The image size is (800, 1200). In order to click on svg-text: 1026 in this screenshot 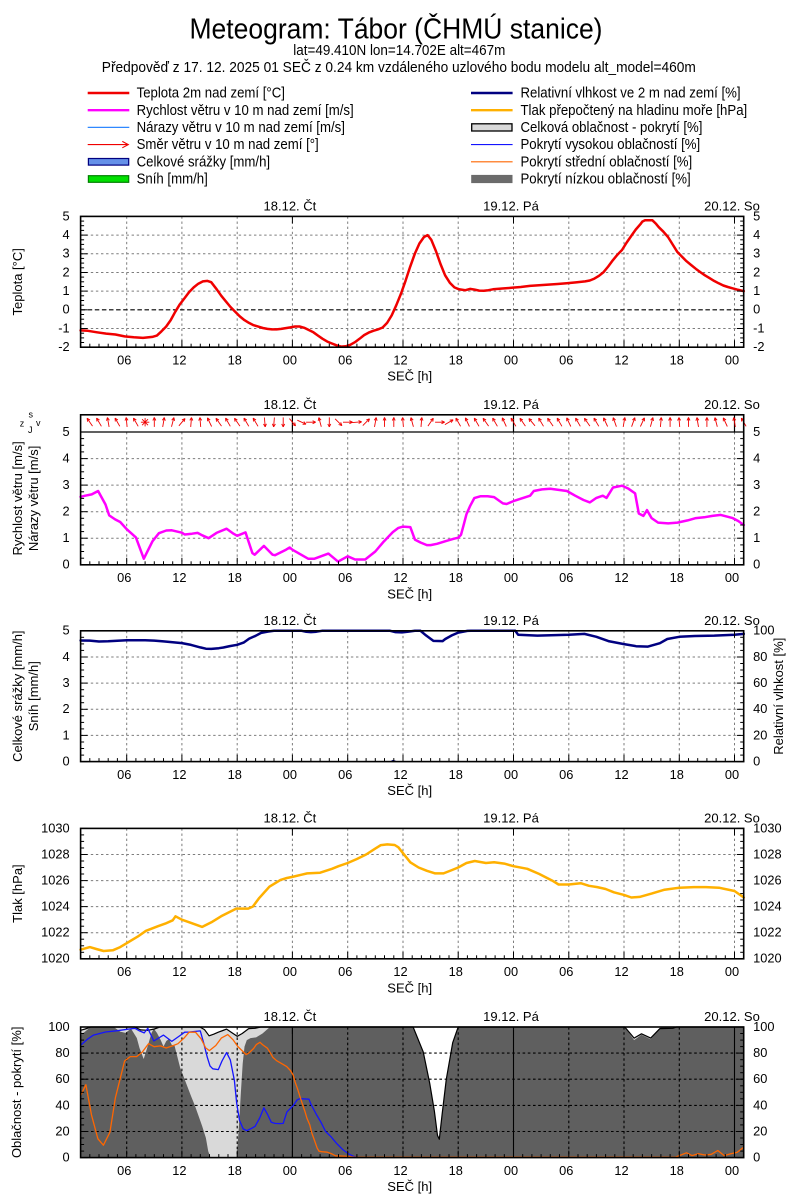, I will do `click(55, 880)`.